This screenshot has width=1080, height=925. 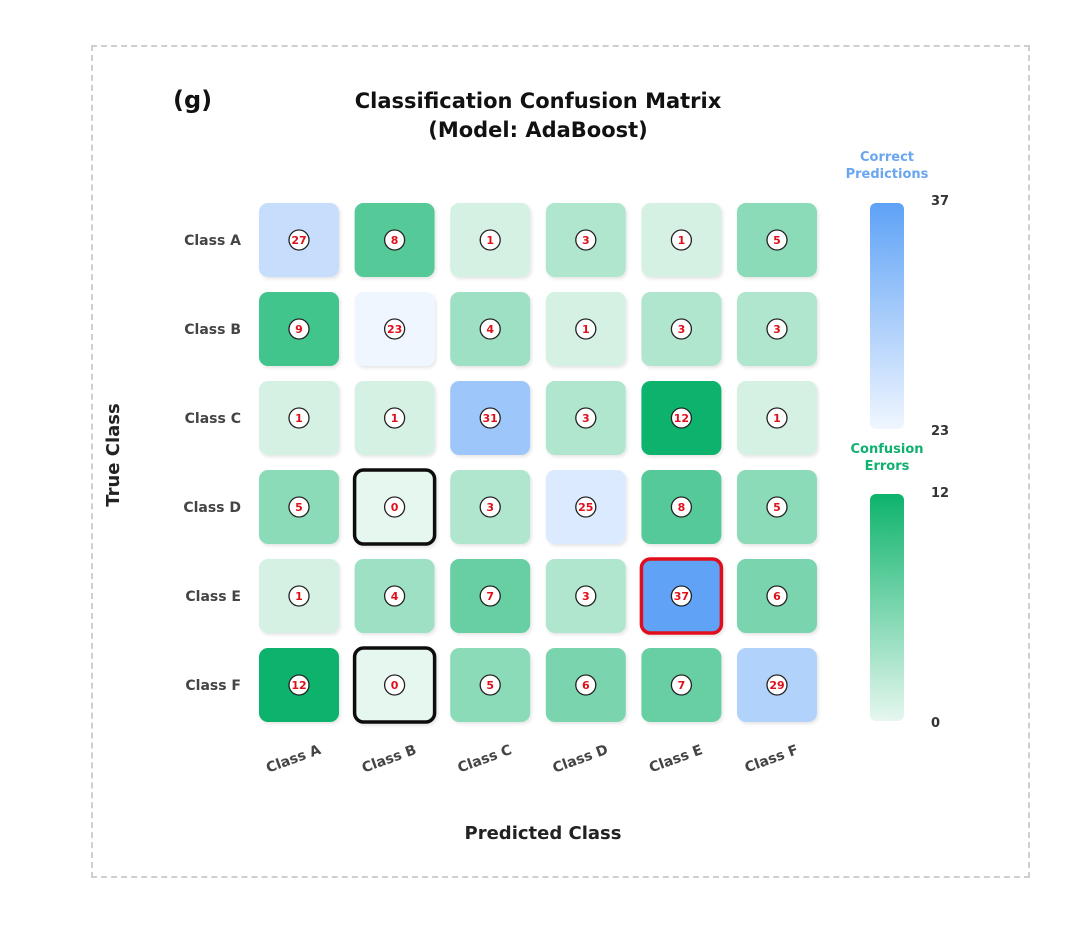 What do you see at coordinates (886, 449) in the screenshot?
I see `colorbar-errors-title-line1: Confusion` at bounding box center [886, 449].